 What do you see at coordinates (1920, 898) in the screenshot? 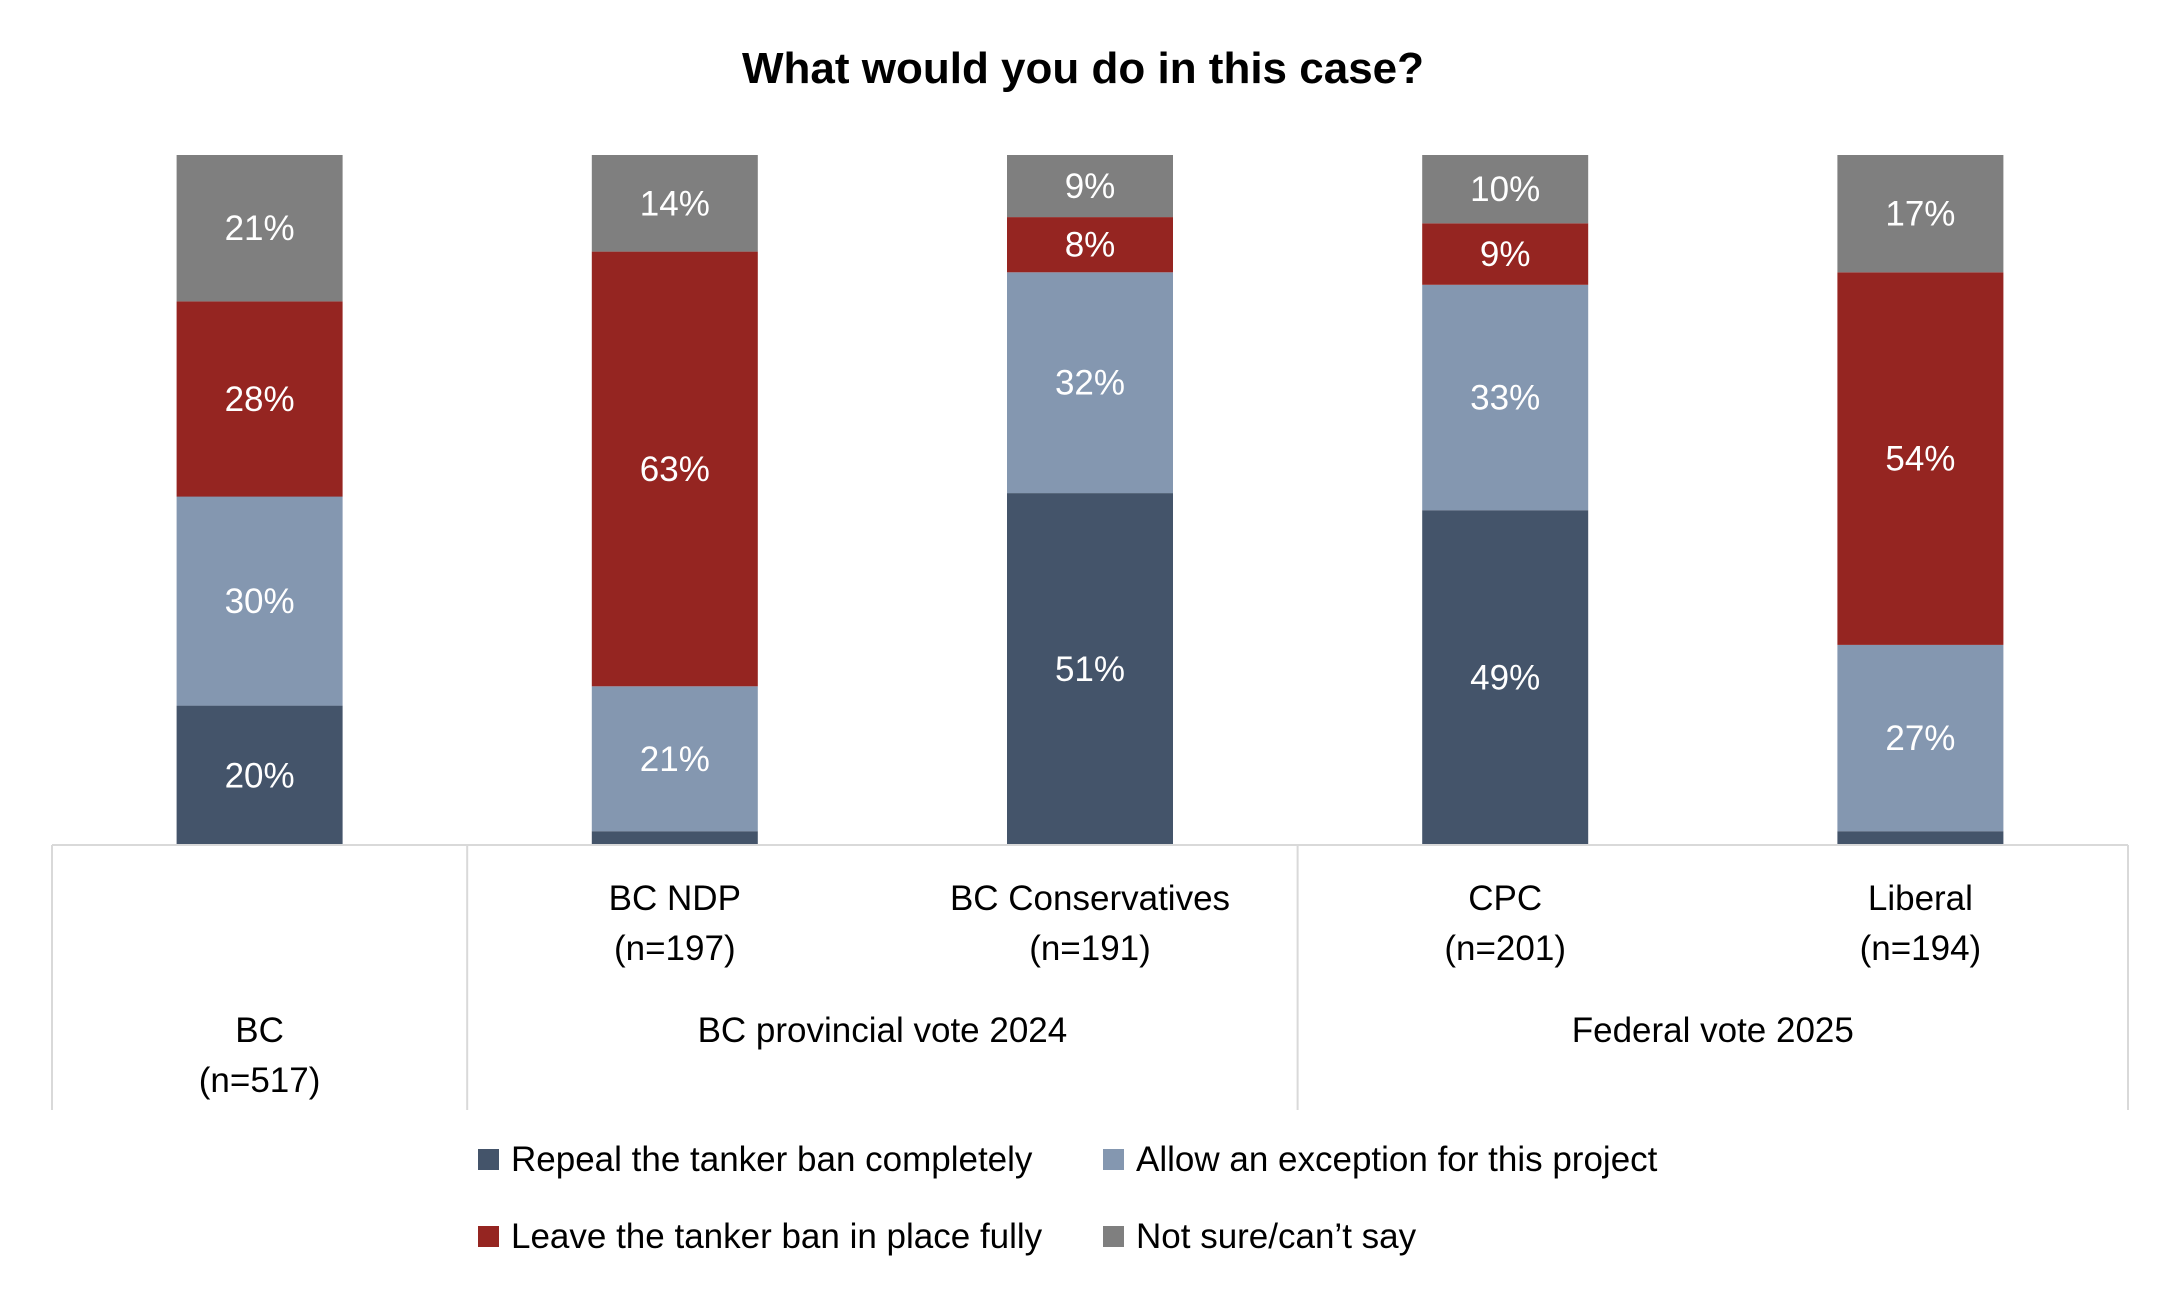
I see `category-label-4: Liberal` at bounding box center [1920, 898].